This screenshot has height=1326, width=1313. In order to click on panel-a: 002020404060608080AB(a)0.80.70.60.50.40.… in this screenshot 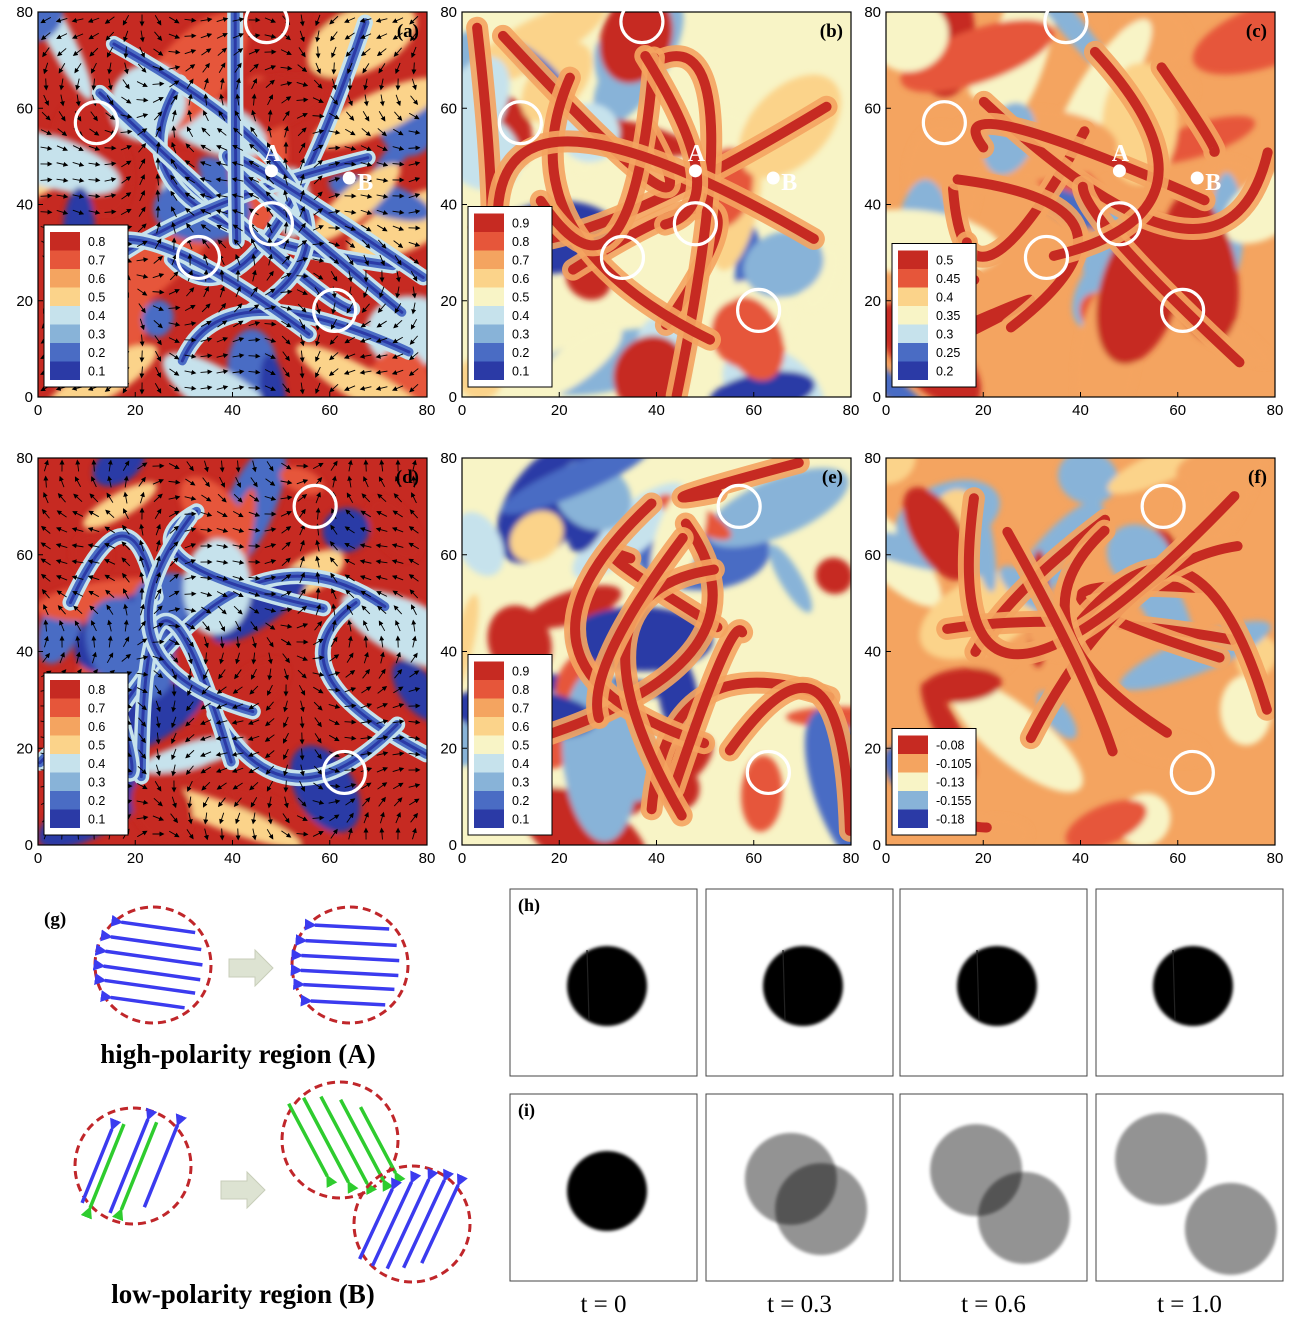, I will do `click(225, 209)`.